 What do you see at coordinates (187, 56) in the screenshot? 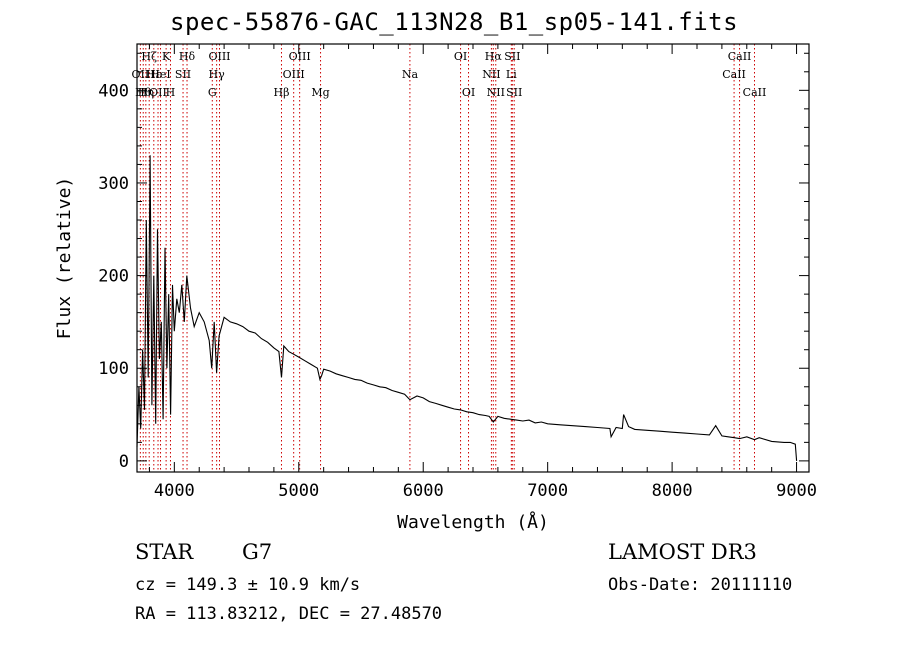
I see `marker-label: Hδ` at bounding box center [187, 56].